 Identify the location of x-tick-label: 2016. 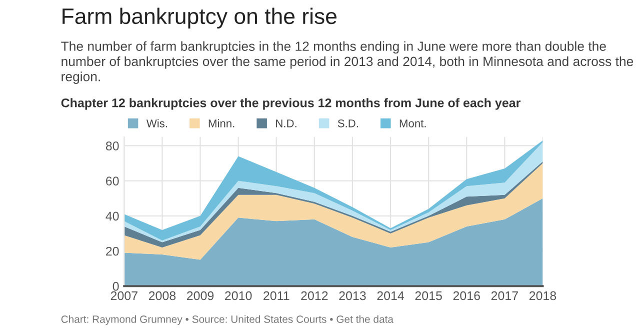
(466, 295).